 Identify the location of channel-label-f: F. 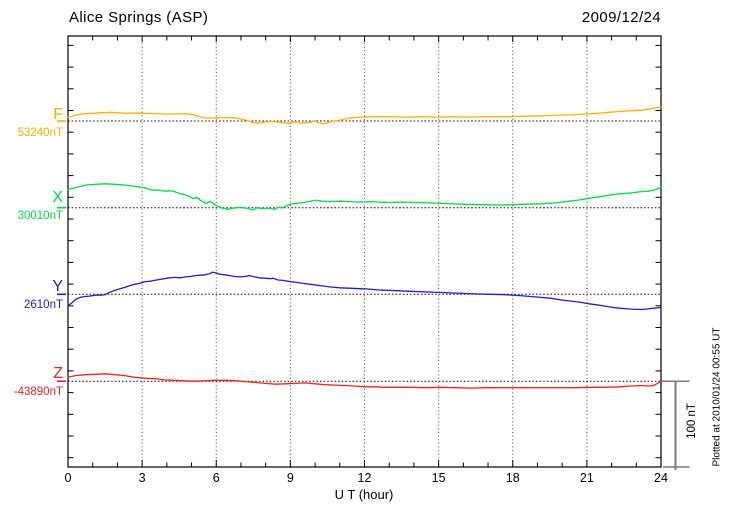
(58, 114).